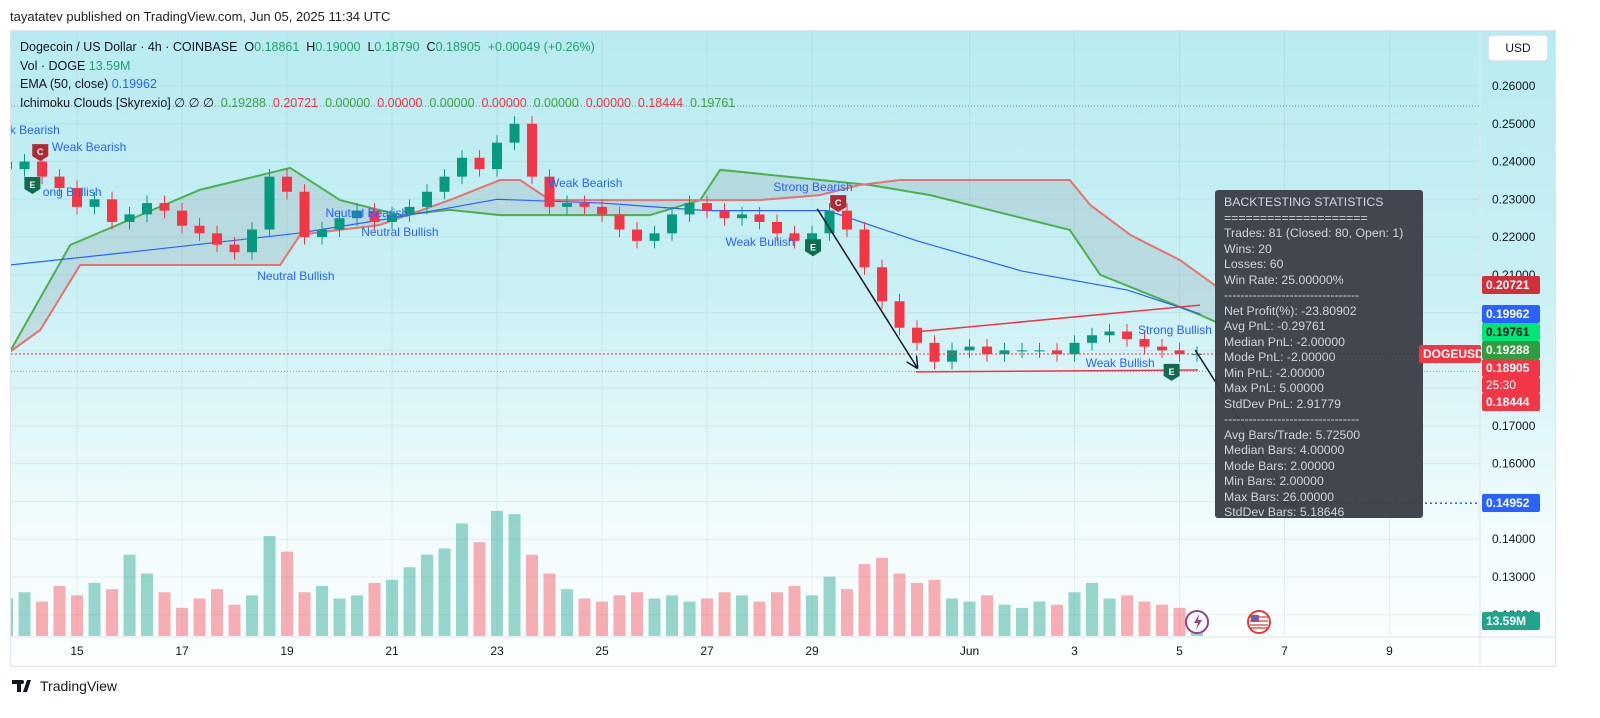 This screenshot has height=718, width=1600. Describe the element at coordinates (292, 102) in the screenshot. I see `ichimoku-value: 0.20721` at that location.